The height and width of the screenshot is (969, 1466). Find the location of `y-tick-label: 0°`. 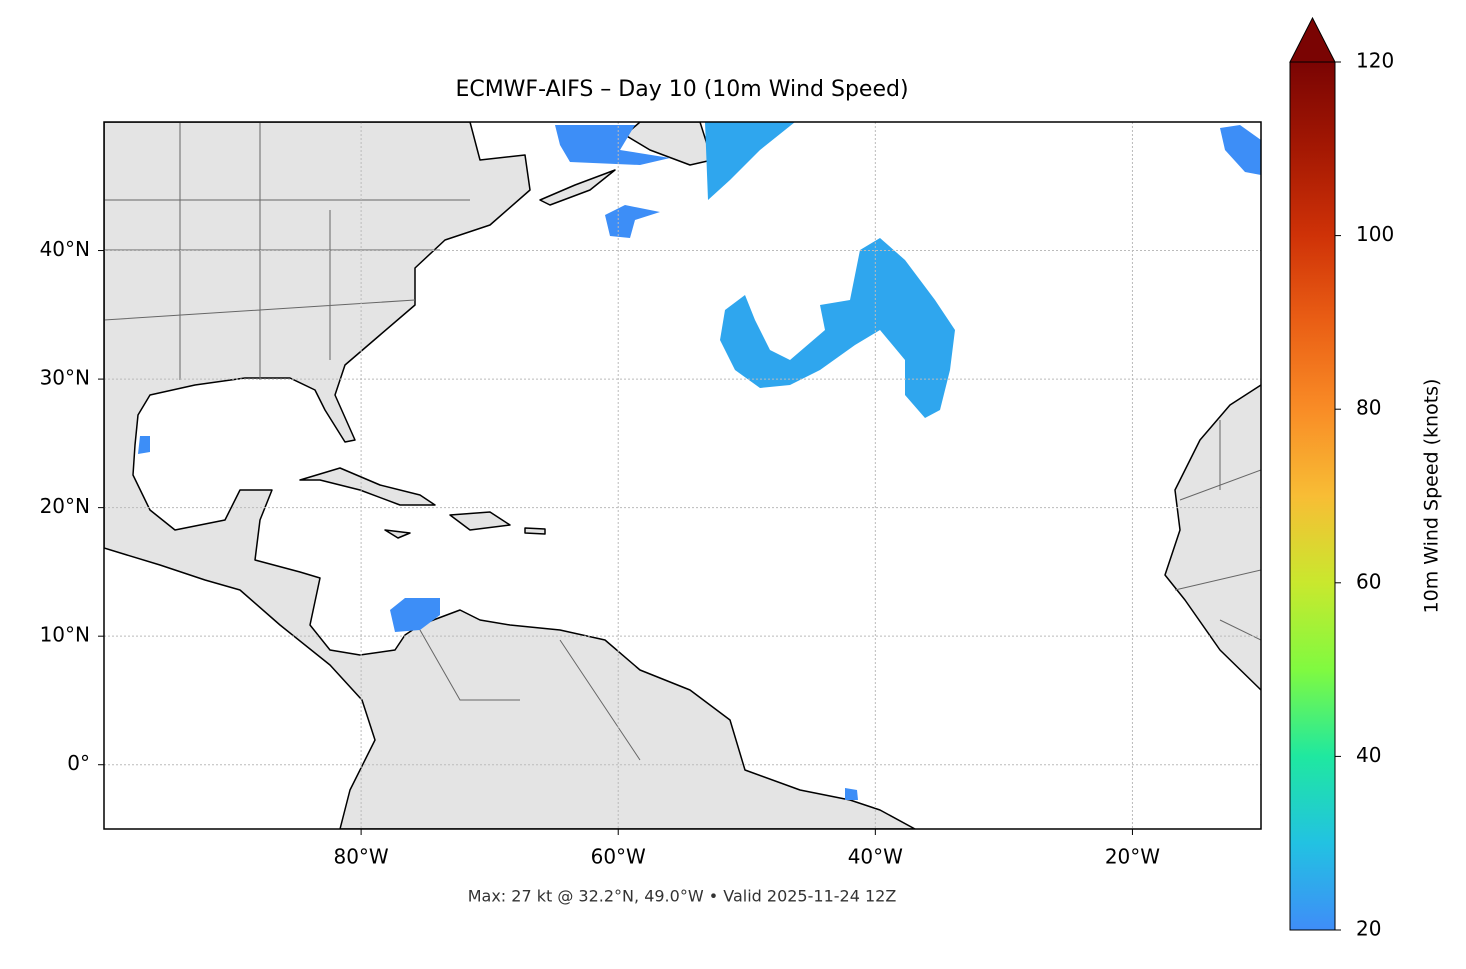

y-tick-label: 0° is located at coordinates (78, 763).